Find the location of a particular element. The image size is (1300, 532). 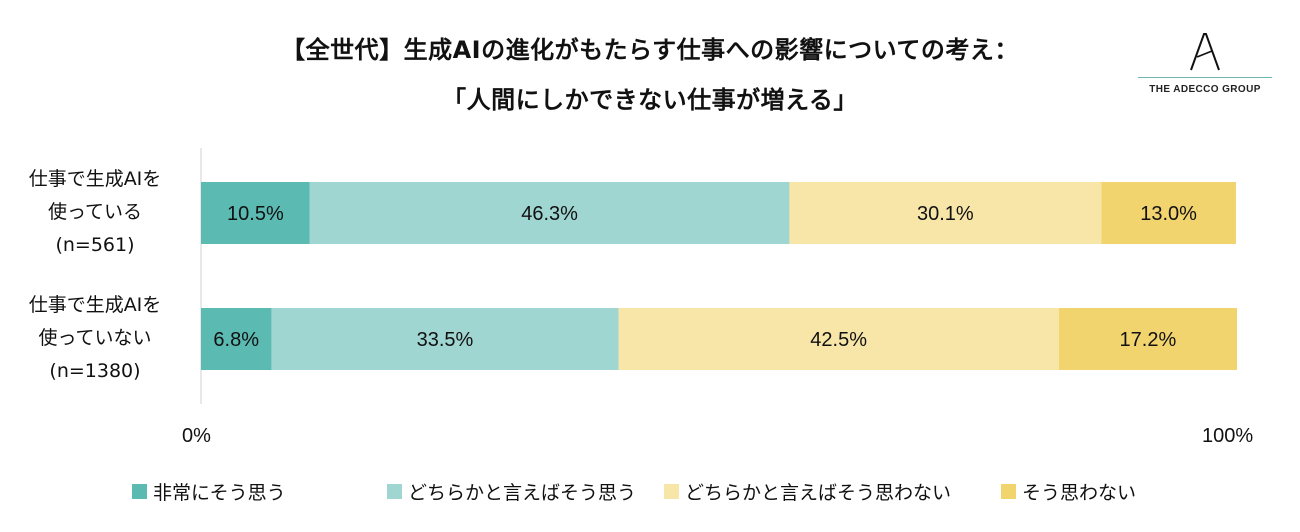

adecco-logo: THE ADECCO GROUP is located at coordinates (1205, 66).